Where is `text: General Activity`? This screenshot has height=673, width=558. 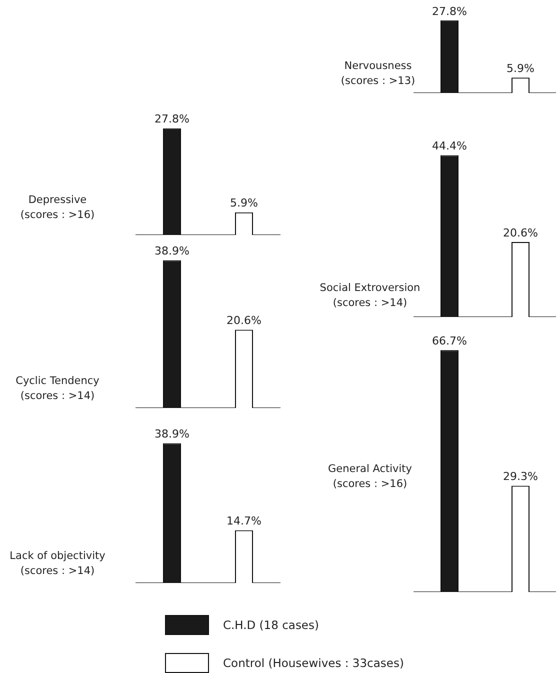
text: General Activity is located at coordinates (370, 469).